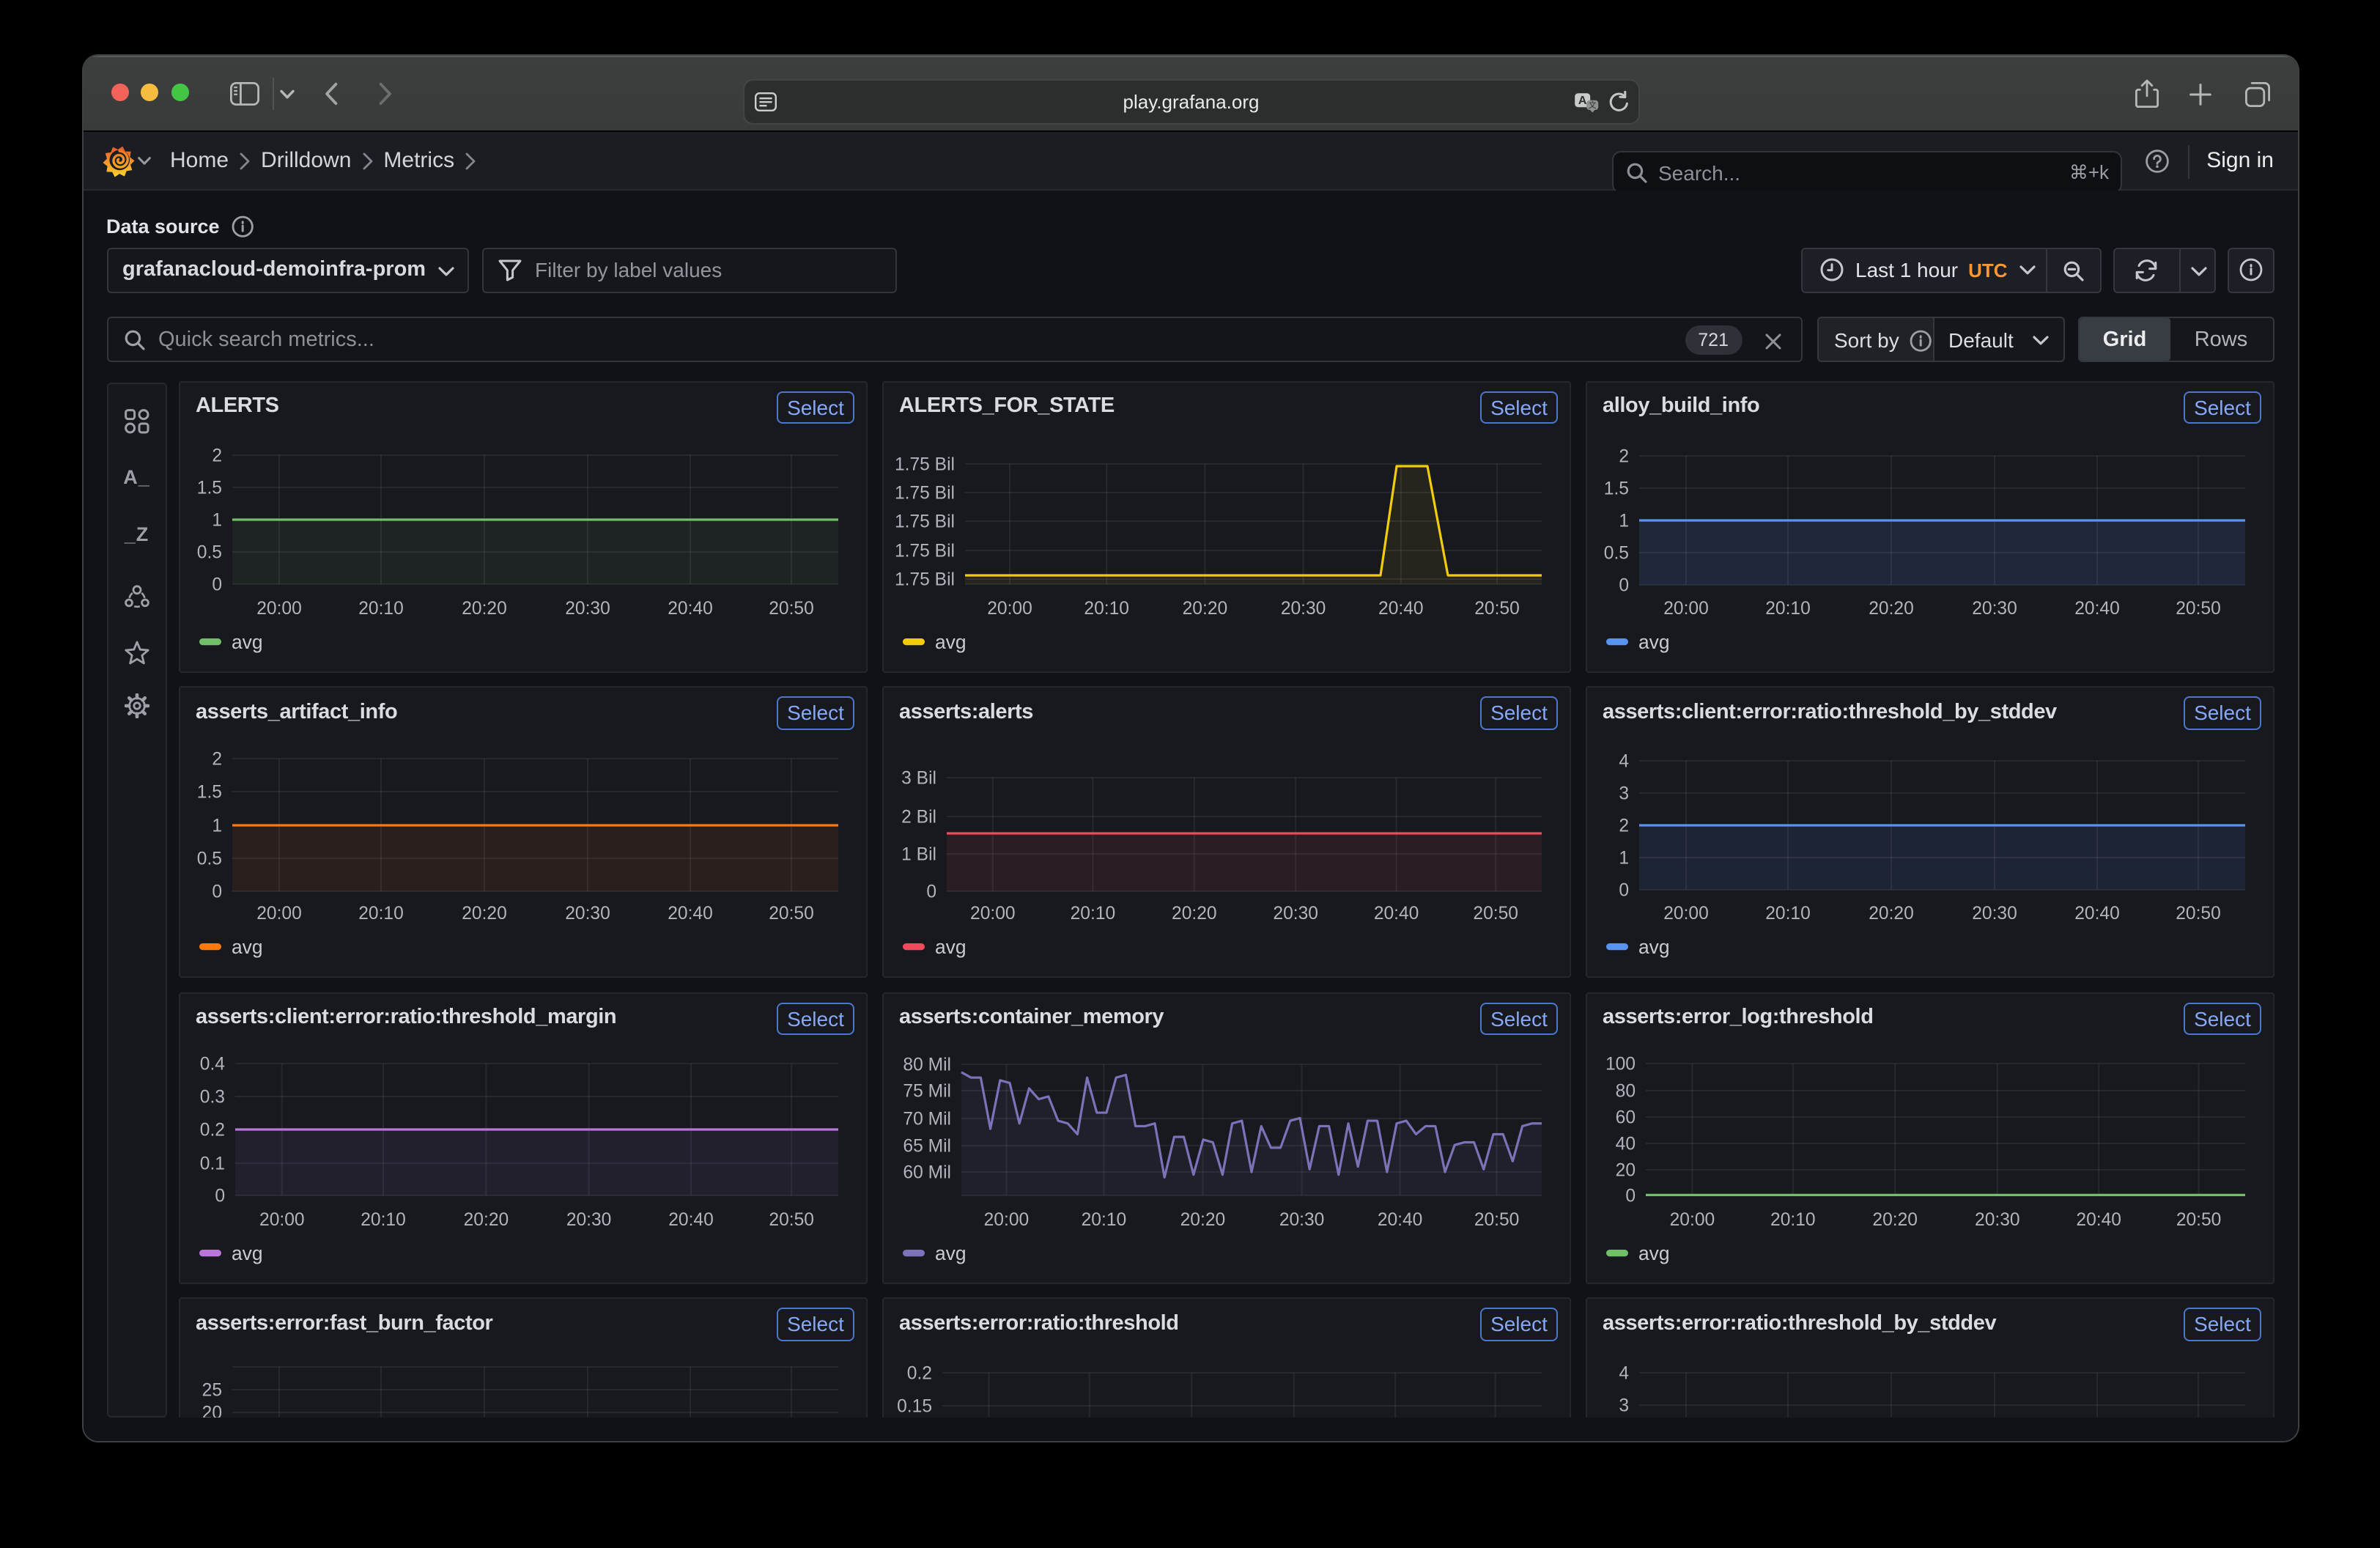  What do you see at coordinates (1626, 1117) in the screenshot?
I see `svg-text: 60` at bounding box center [1626, 1117].